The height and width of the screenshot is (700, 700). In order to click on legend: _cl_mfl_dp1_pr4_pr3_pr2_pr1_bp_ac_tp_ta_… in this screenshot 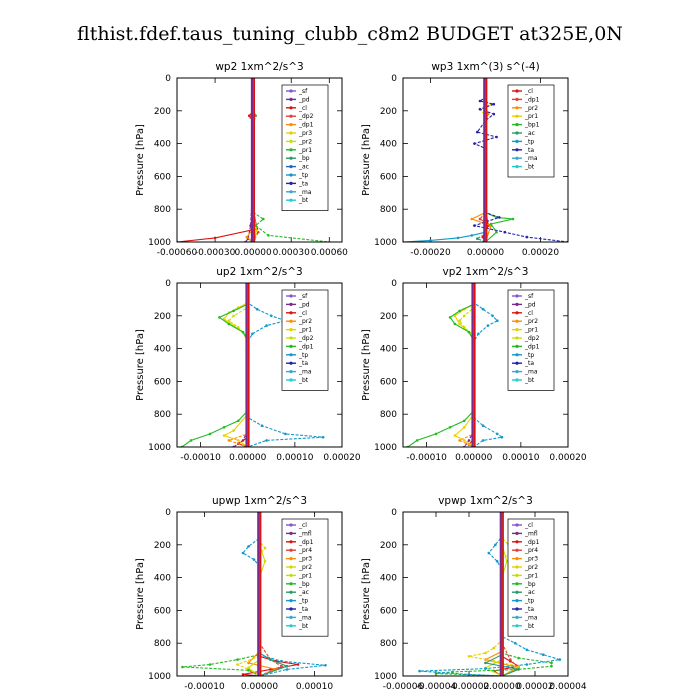, I will do `click(531, 577)`.